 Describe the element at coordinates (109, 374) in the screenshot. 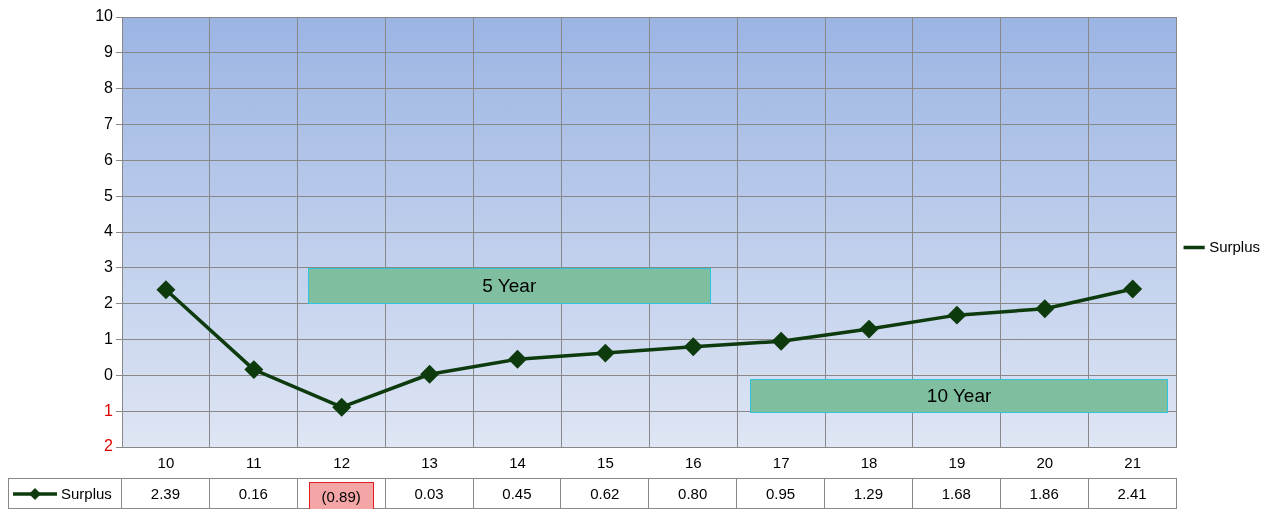

I see `y-tick-label: 0` at that location.